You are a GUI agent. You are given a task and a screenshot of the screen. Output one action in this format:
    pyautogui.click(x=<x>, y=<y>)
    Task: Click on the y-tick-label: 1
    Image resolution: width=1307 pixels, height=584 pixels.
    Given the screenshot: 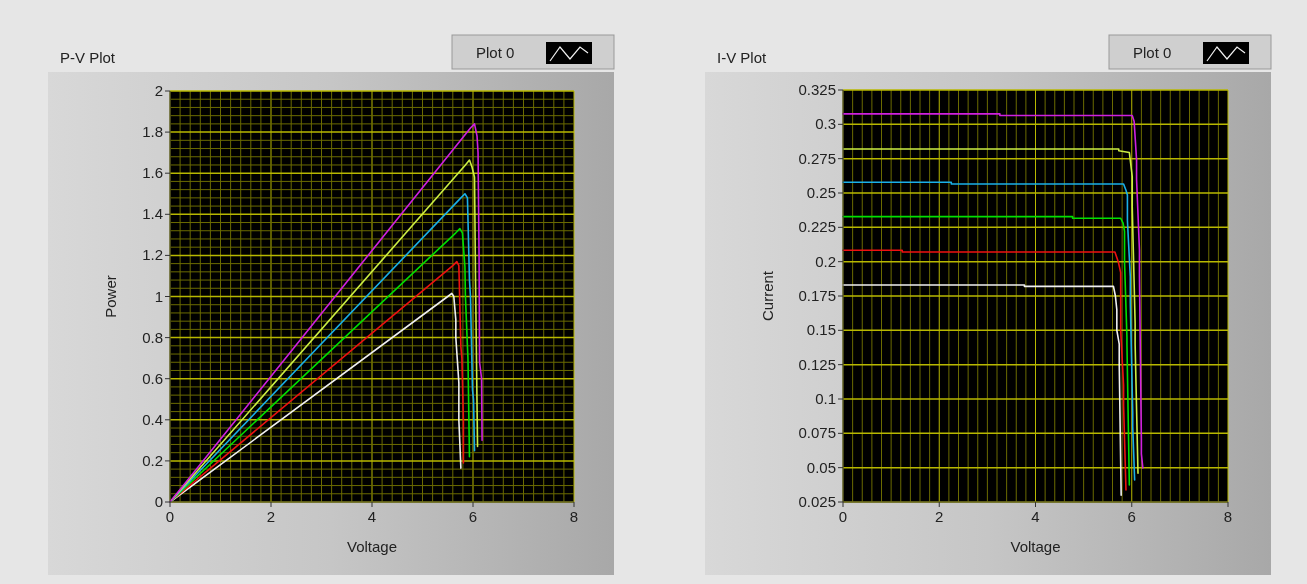 What is the action you would take?
    pyautogui.click(x=158, y=296)
    